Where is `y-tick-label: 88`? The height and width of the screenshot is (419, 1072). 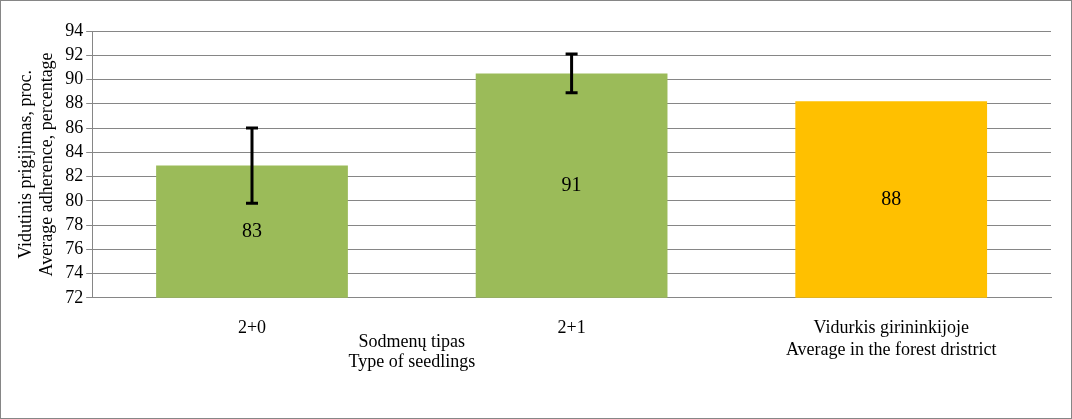
y-tick-label: 88 is located at coordinates (74, 102).